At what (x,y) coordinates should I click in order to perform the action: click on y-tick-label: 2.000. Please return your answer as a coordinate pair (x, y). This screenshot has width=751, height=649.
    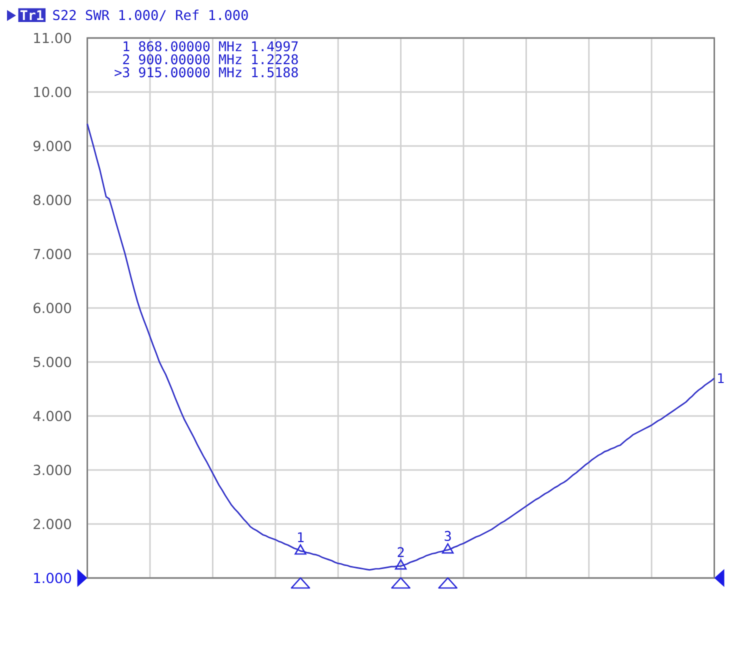
    Looking at the image, I should click on (52, 524).